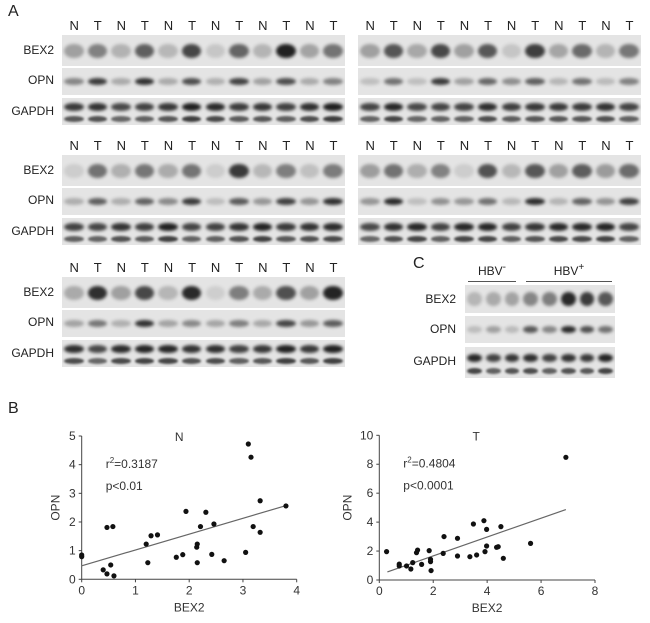 The height and width of the screenshot is (623, 650). I want to click on hbv-pos-sup: +, so click(581, 267).